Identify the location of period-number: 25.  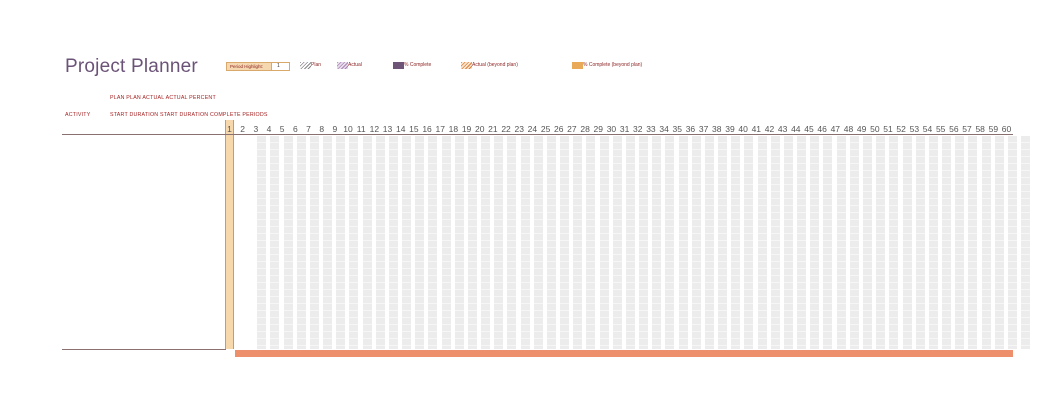
(545, 129).